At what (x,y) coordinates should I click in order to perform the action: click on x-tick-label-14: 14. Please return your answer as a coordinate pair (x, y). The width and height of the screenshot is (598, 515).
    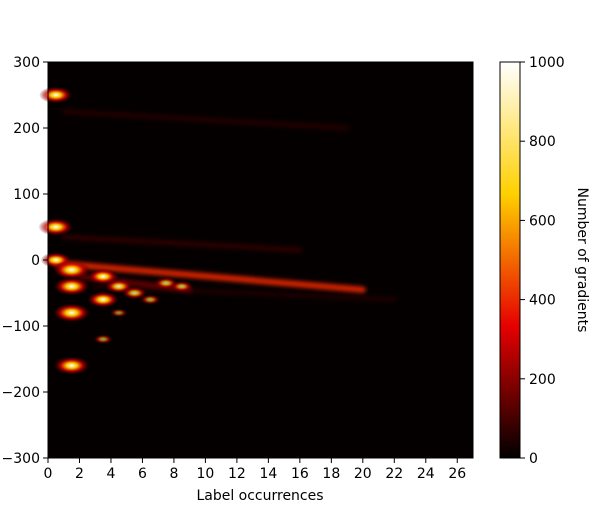
    Looking at the image, I should click on (268, 474).